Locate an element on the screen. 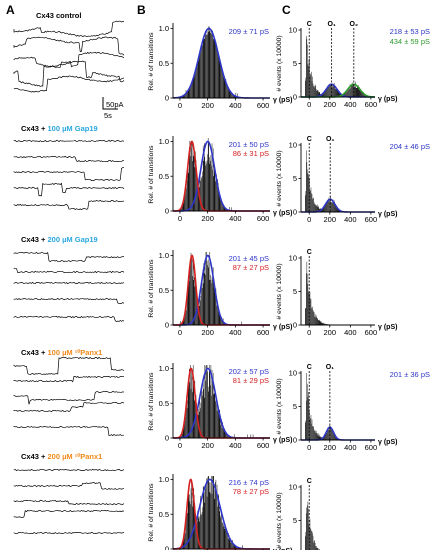  fit-annotation-0: 218 ± 53 pS is located at coordinates (410, 31).